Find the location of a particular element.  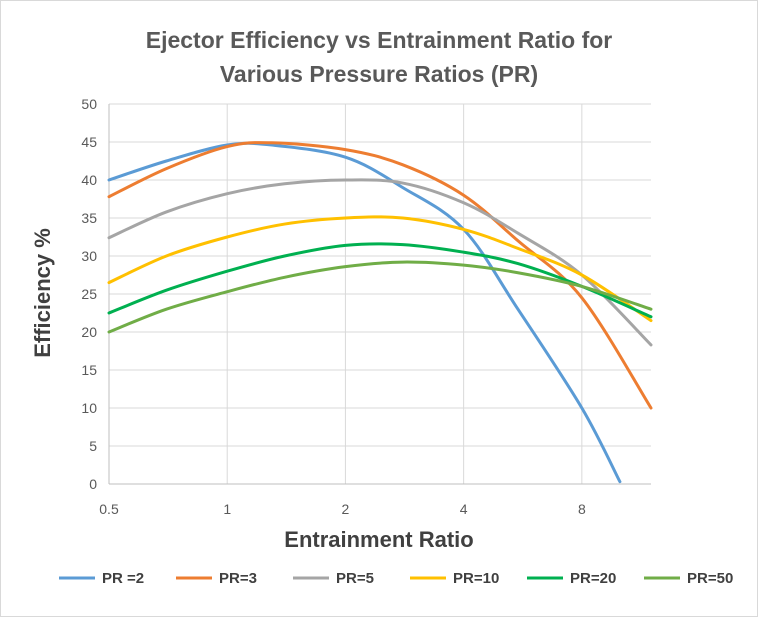

y-tick-label: 35 is located at coordinates (89, 218).